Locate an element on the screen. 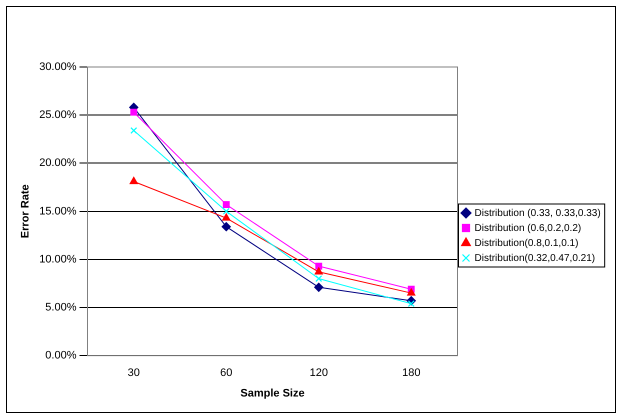  legend-label: Distribution(0.32,0.47,0.21) is located at coordinates (535, 258).